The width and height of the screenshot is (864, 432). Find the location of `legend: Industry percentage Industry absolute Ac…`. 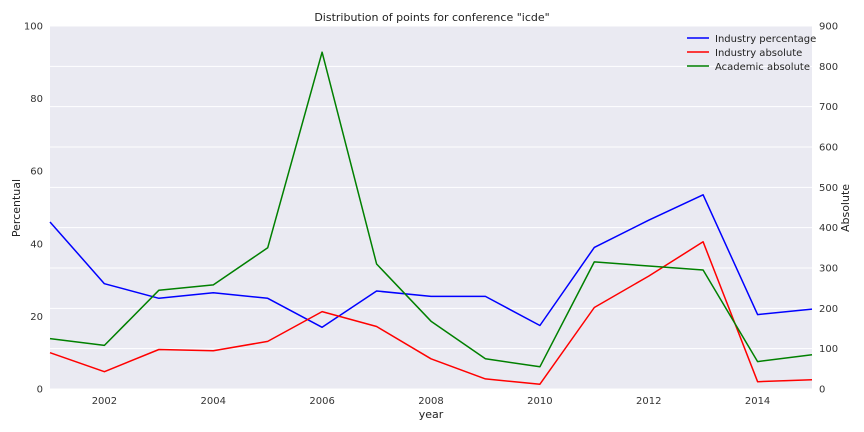

legend: Industry percentage Industry absolute Ac… is located at coordinates (751, 53).